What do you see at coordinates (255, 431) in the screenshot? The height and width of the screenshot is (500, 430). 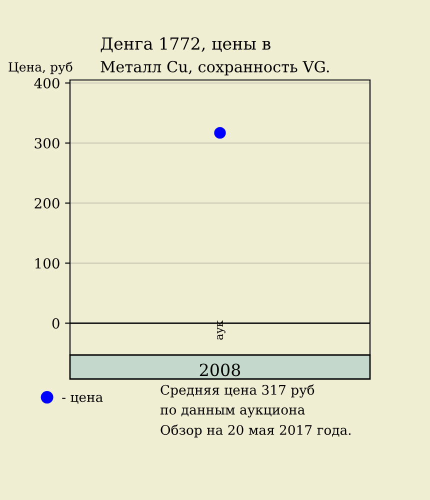 I see `text: Обзор на 20 мая 2017 года.` at bounding box center [255, 431].